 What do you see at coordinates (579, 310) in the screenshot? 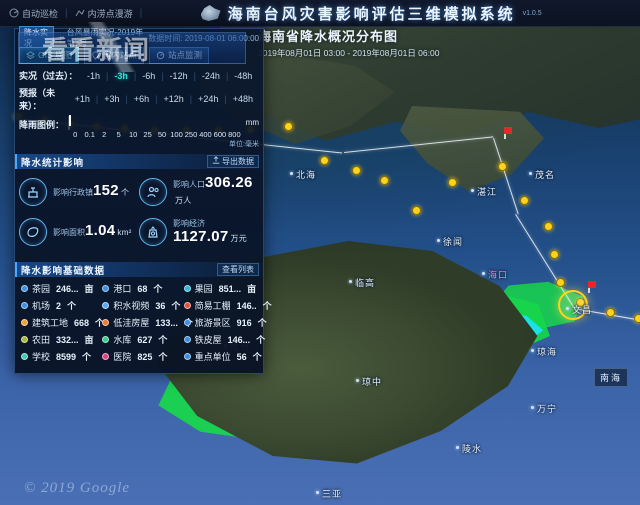
I see `map-city-label: 文昌` at bounding box center [579, 310].